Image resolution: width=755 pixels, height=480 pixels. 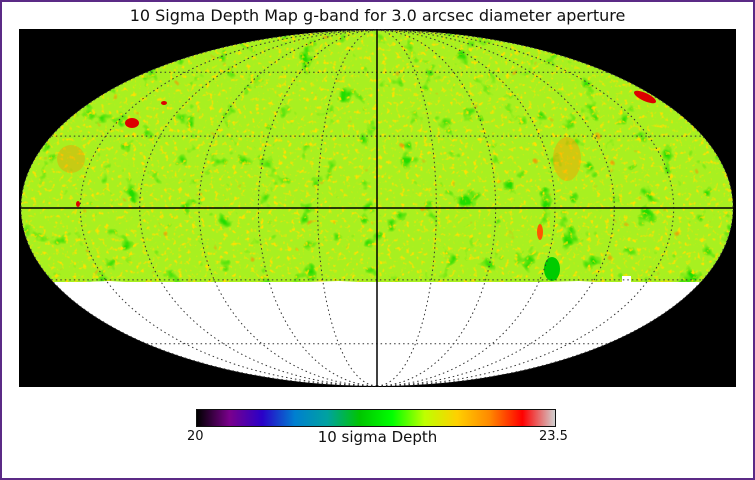 I want to click on colorbar-max-label: 23.5, so click(x=553, y=436).